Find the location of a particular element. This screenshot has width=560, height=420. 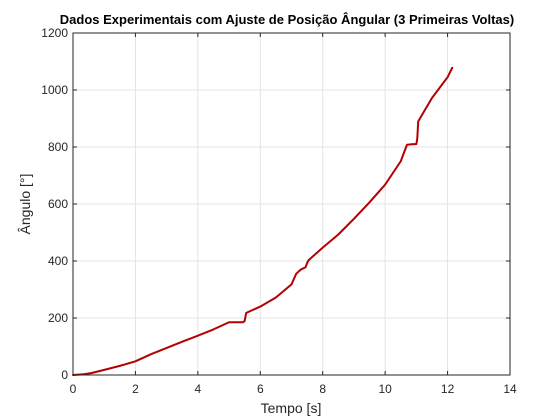

x-tick-label: 6 is located at coordinates (260, 389).